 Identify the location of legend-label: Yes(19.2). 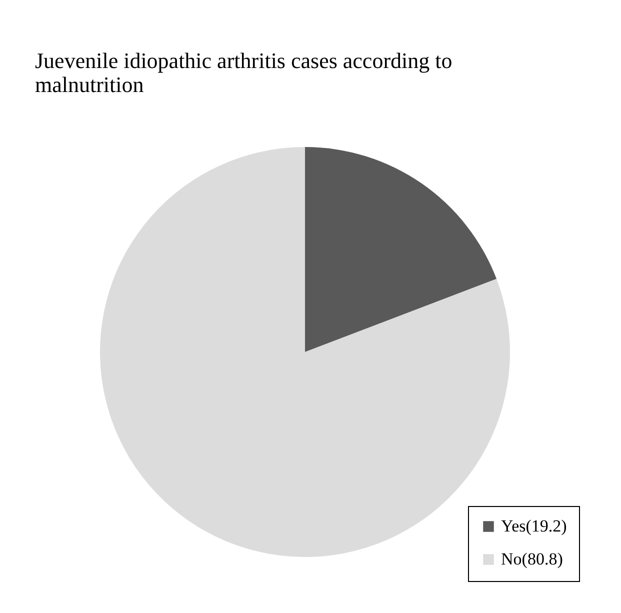
(534, 526).